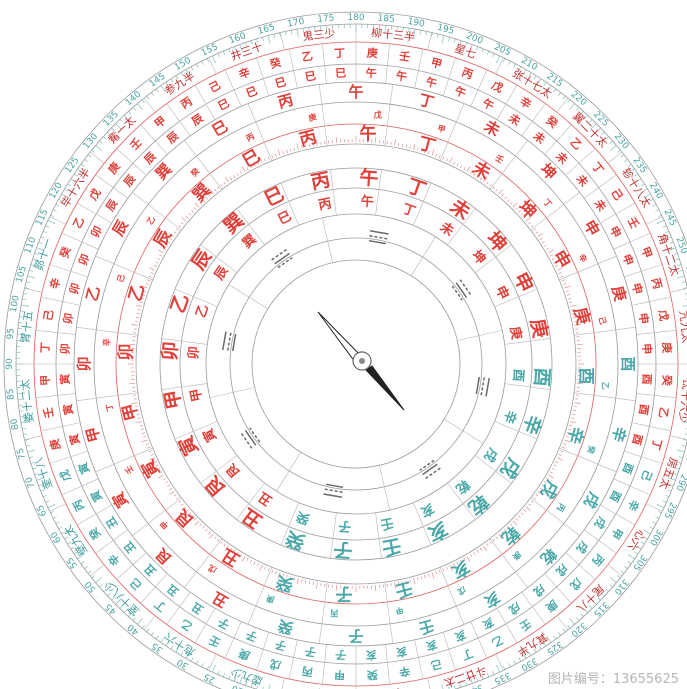  I want to click on mountain-glyph-outer: 乙, so click(93, 293).